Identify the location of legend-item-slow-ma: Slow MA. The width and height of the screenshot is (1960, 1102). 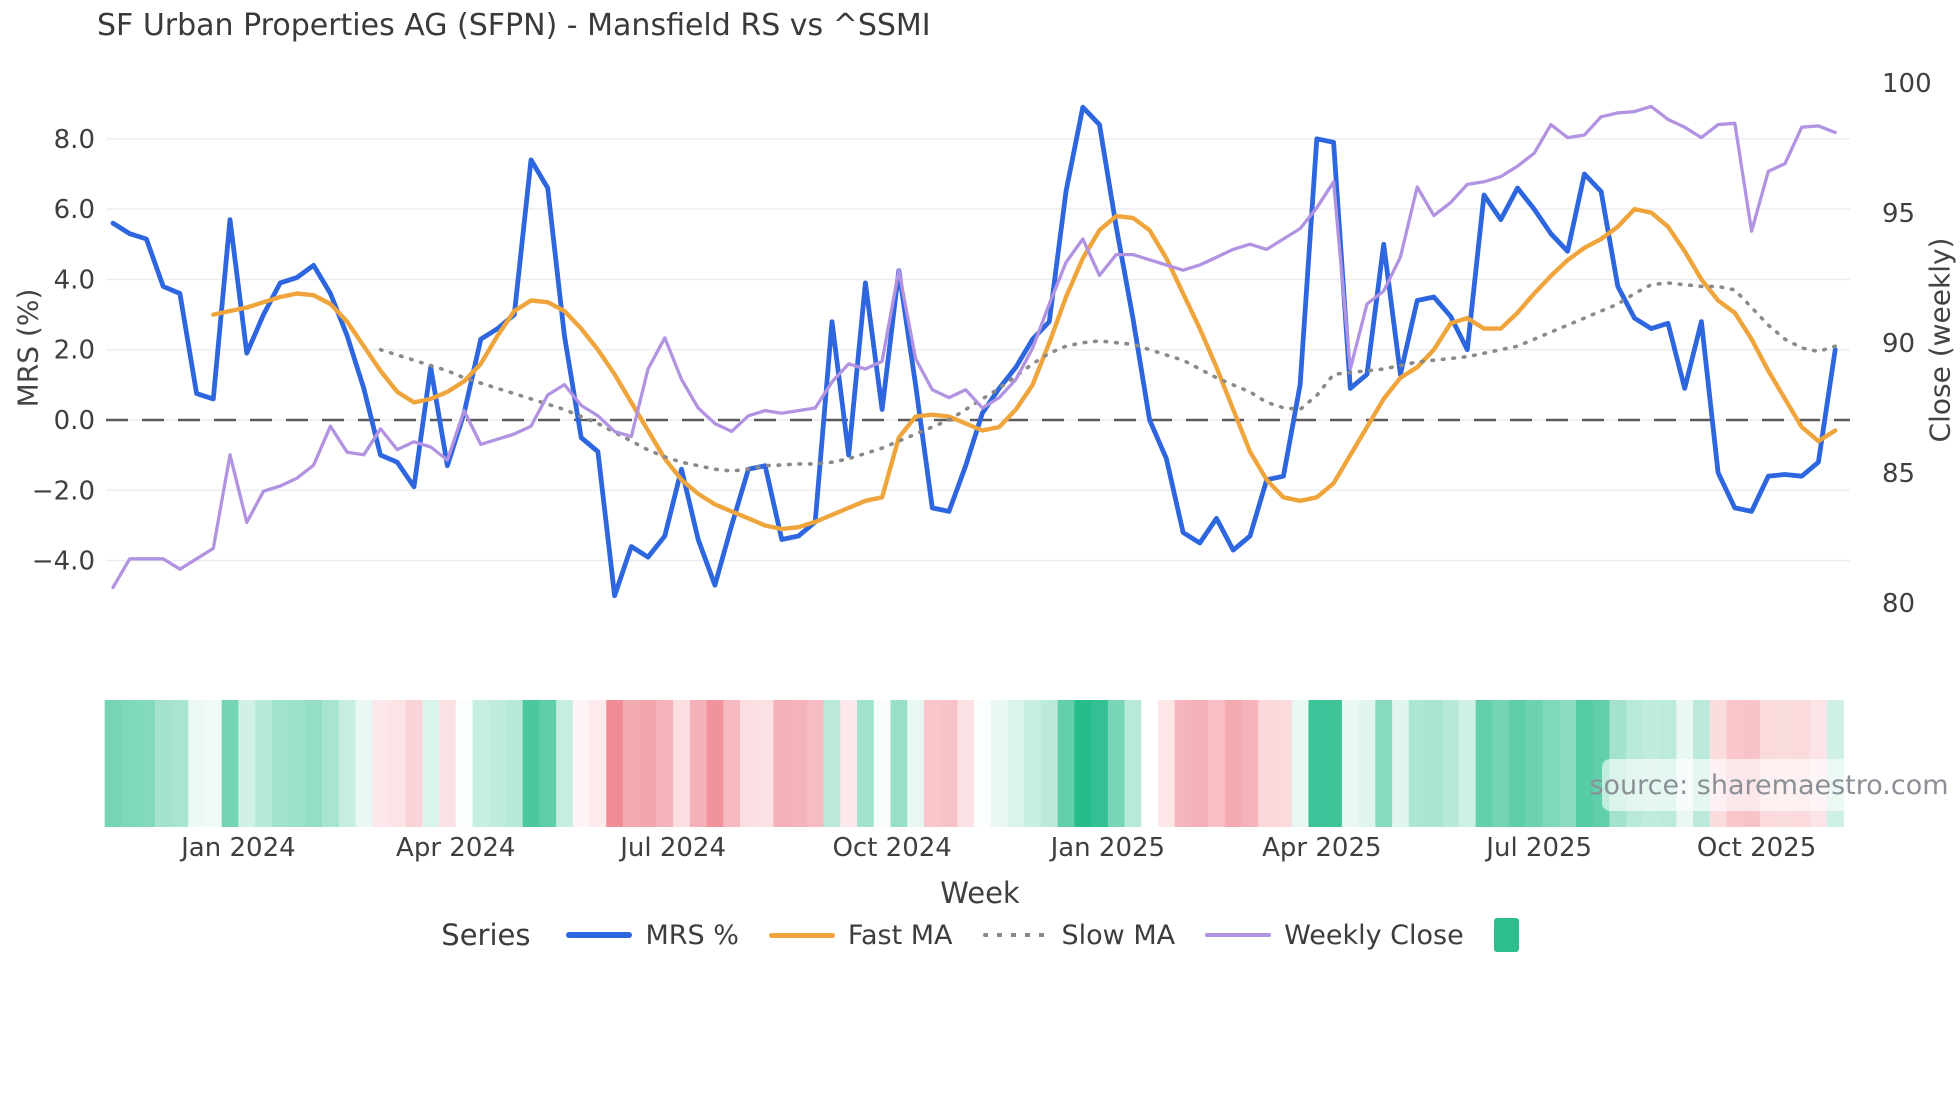
(1078, 935).